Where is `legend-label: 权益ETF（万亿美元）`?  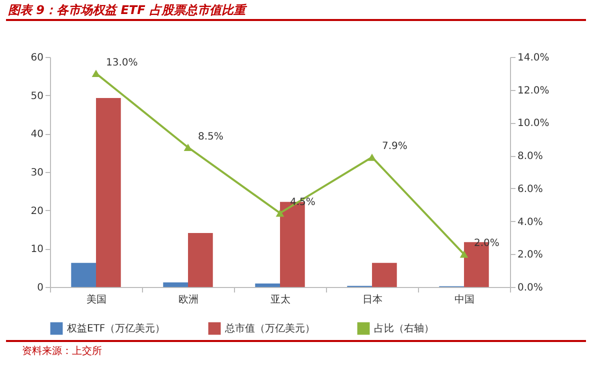 legend-label: 权益ETF（万亿美元） is located at coordinates (116, 328).